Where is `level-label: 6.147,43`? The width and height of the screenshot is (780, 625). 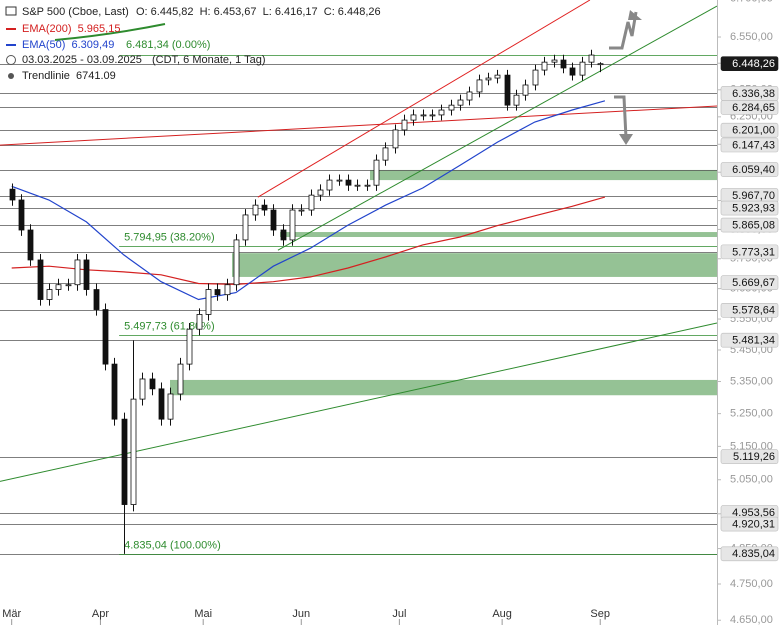
level-label: 6.147,43 is located at coordinates (753, 145).